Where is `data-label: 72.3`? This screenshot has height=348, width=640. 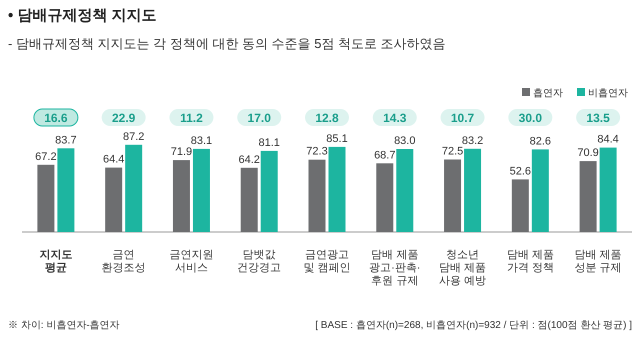
data-label: 72.3 is located at coordinates (317, 152).